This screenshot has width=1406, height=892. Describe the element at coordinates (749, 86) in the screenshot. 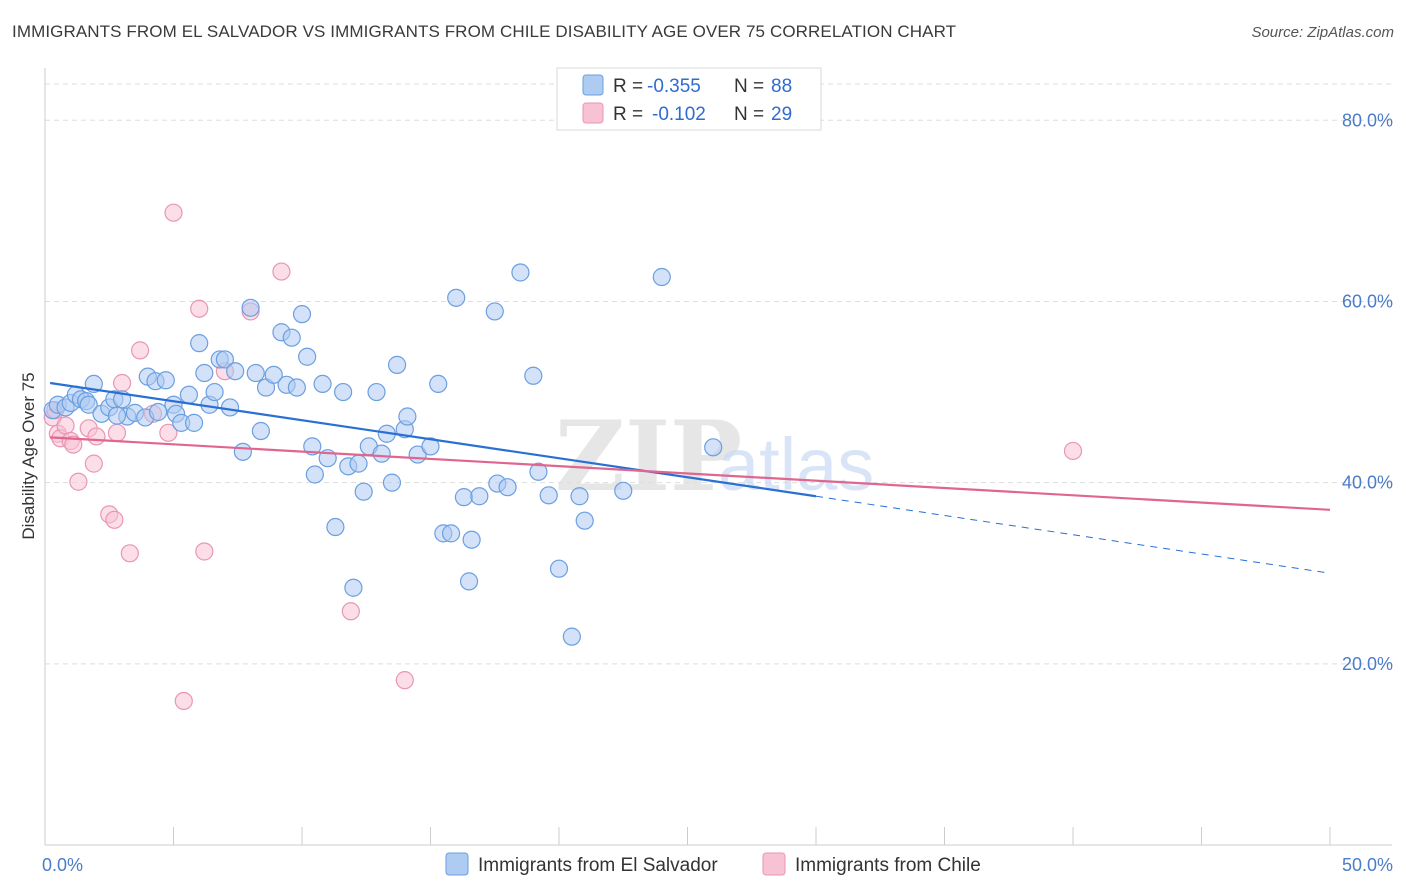

I see `legend-n-label-blue: N =` at that location.